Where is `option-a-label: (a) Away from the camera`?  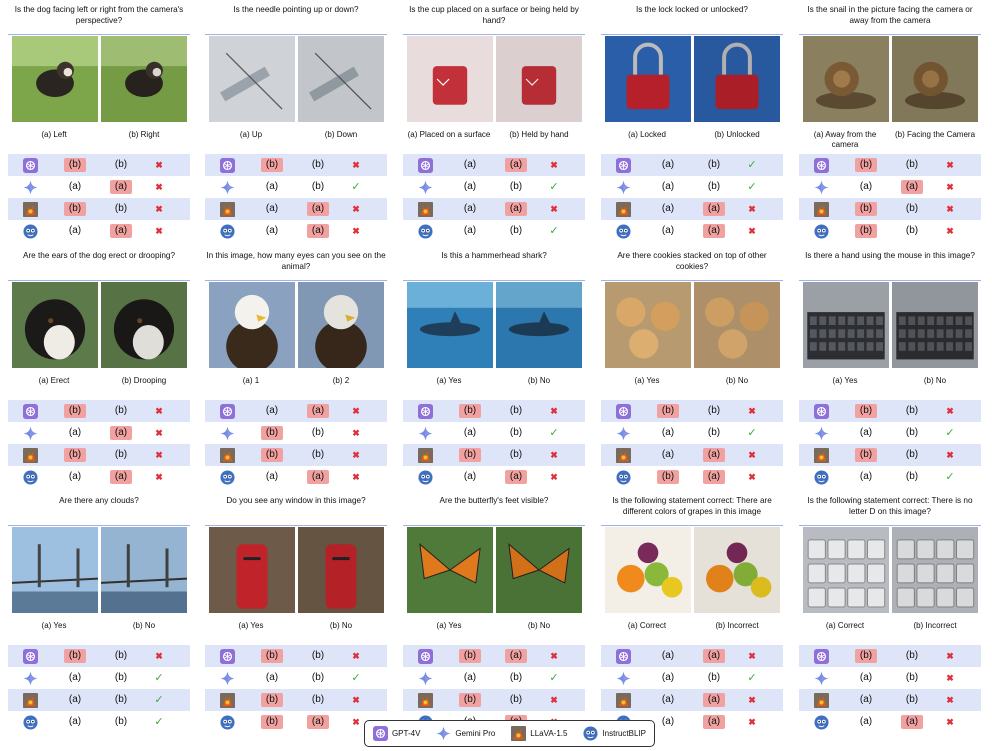 option-a-label: (a) Away from the camera is located at coordinates (845, 139).